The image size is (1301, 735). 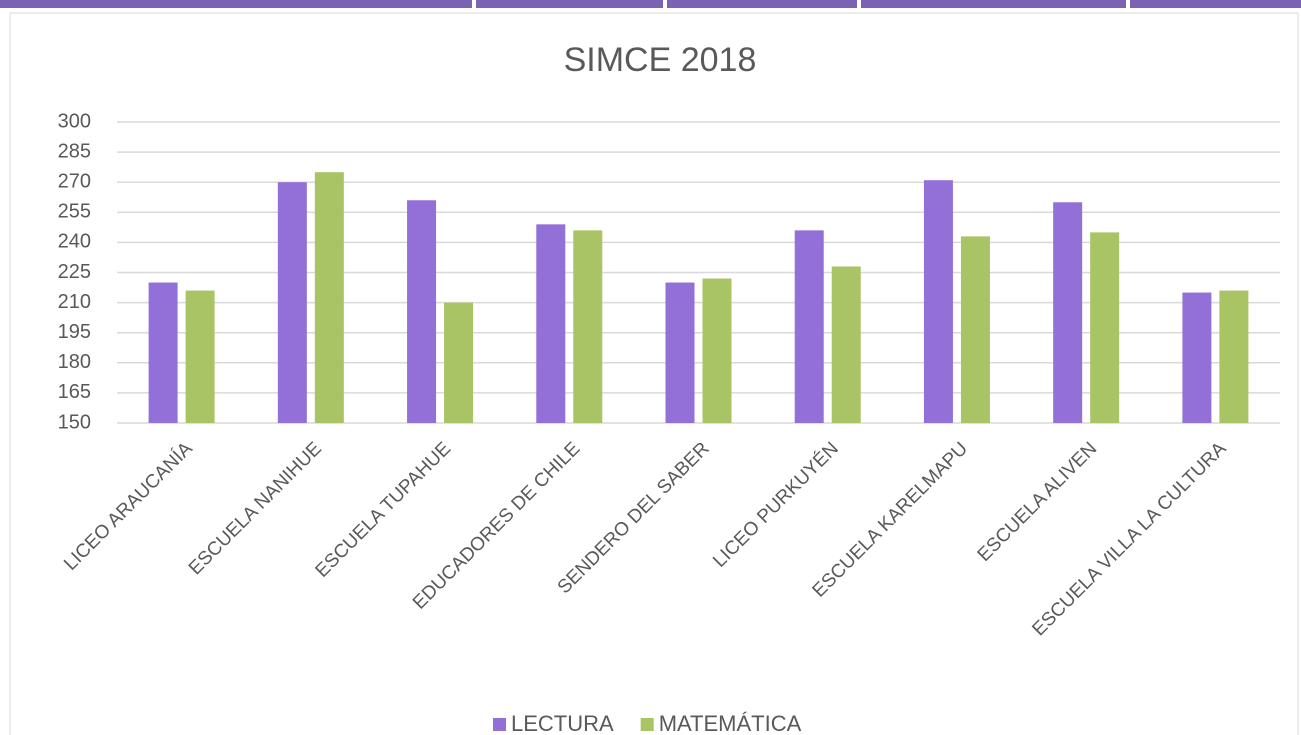 I want to click on x-tick-label: SENDERO DEL SABER, so click(x=634, y=518).